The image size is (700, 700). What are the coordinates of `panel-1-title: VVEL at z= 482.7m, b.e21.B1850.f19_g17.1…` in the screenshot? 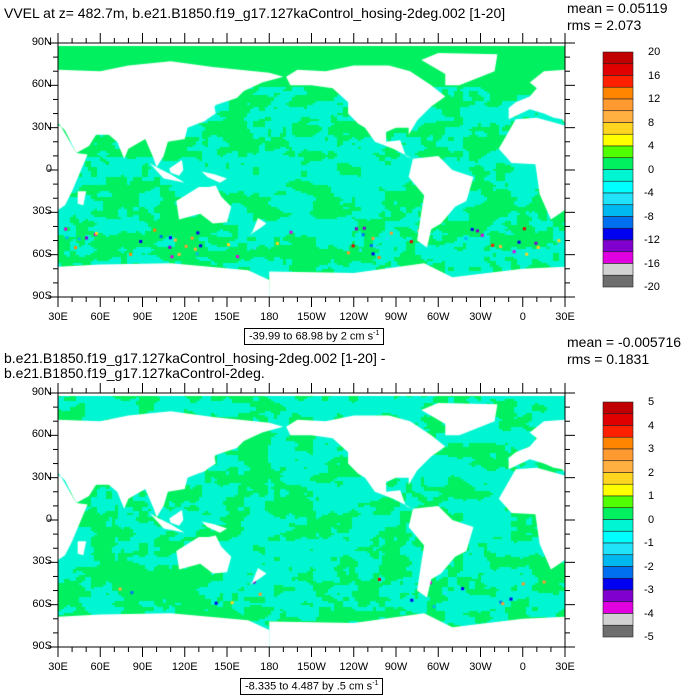 It's located at (255, 13).